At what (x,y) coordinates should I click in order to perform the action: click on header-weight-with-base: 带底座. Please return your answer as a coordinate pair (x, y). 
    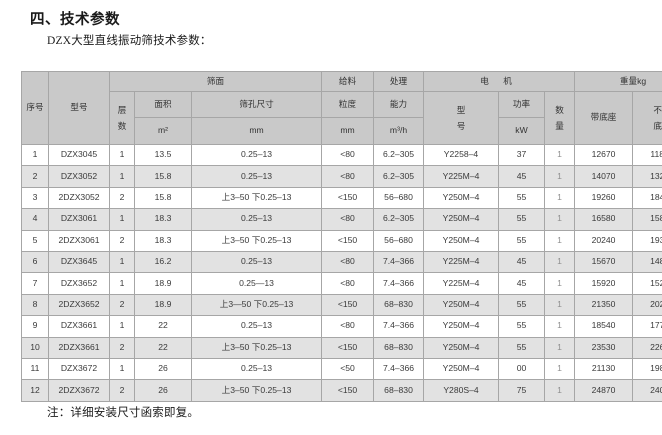
    Looking at the image, I should click on (604, 118).